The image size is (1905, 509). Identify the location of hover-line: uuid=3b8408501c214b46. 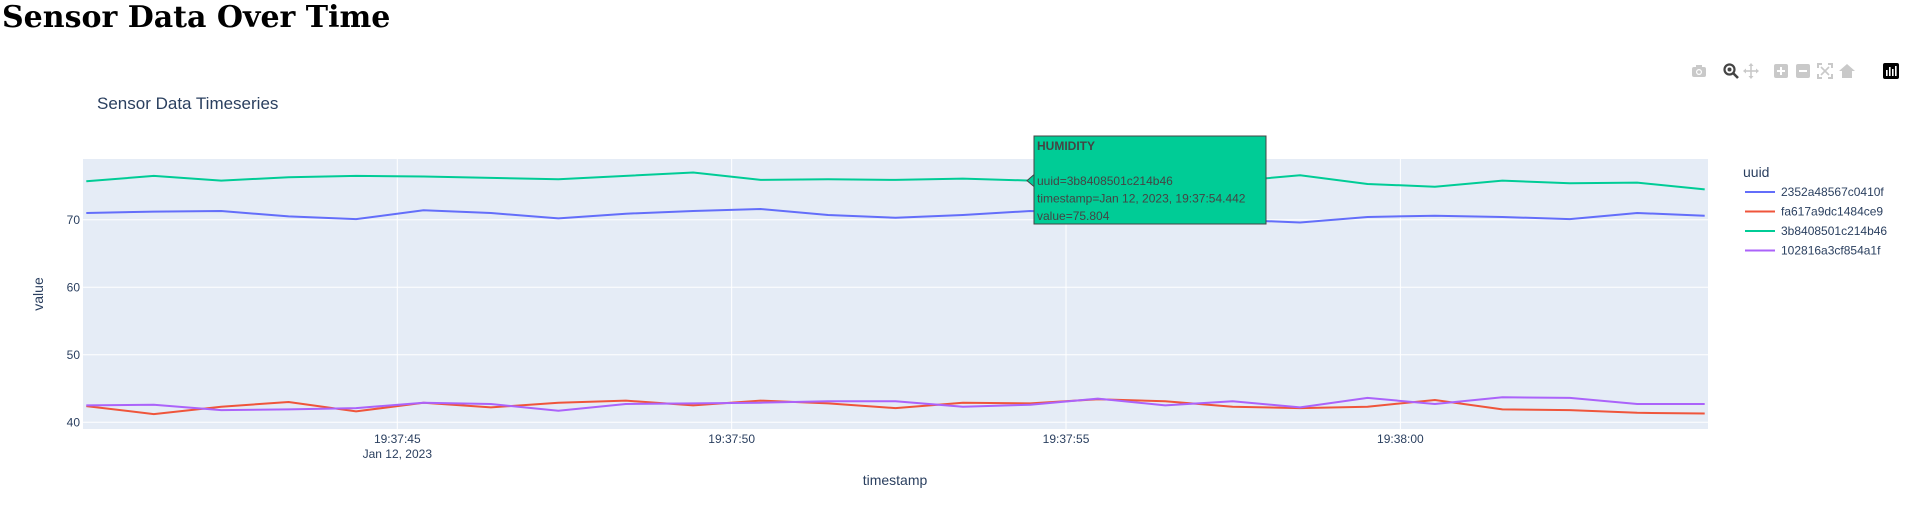
(1105, 181).